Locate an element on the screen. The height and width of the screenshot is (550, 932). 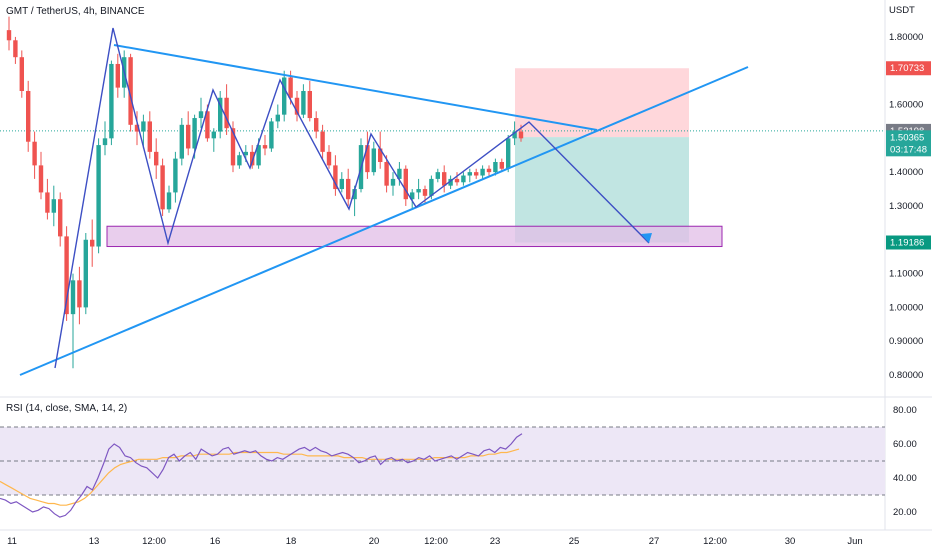
price-tick-label: 0.90000 is located at coordinates (906, 341).